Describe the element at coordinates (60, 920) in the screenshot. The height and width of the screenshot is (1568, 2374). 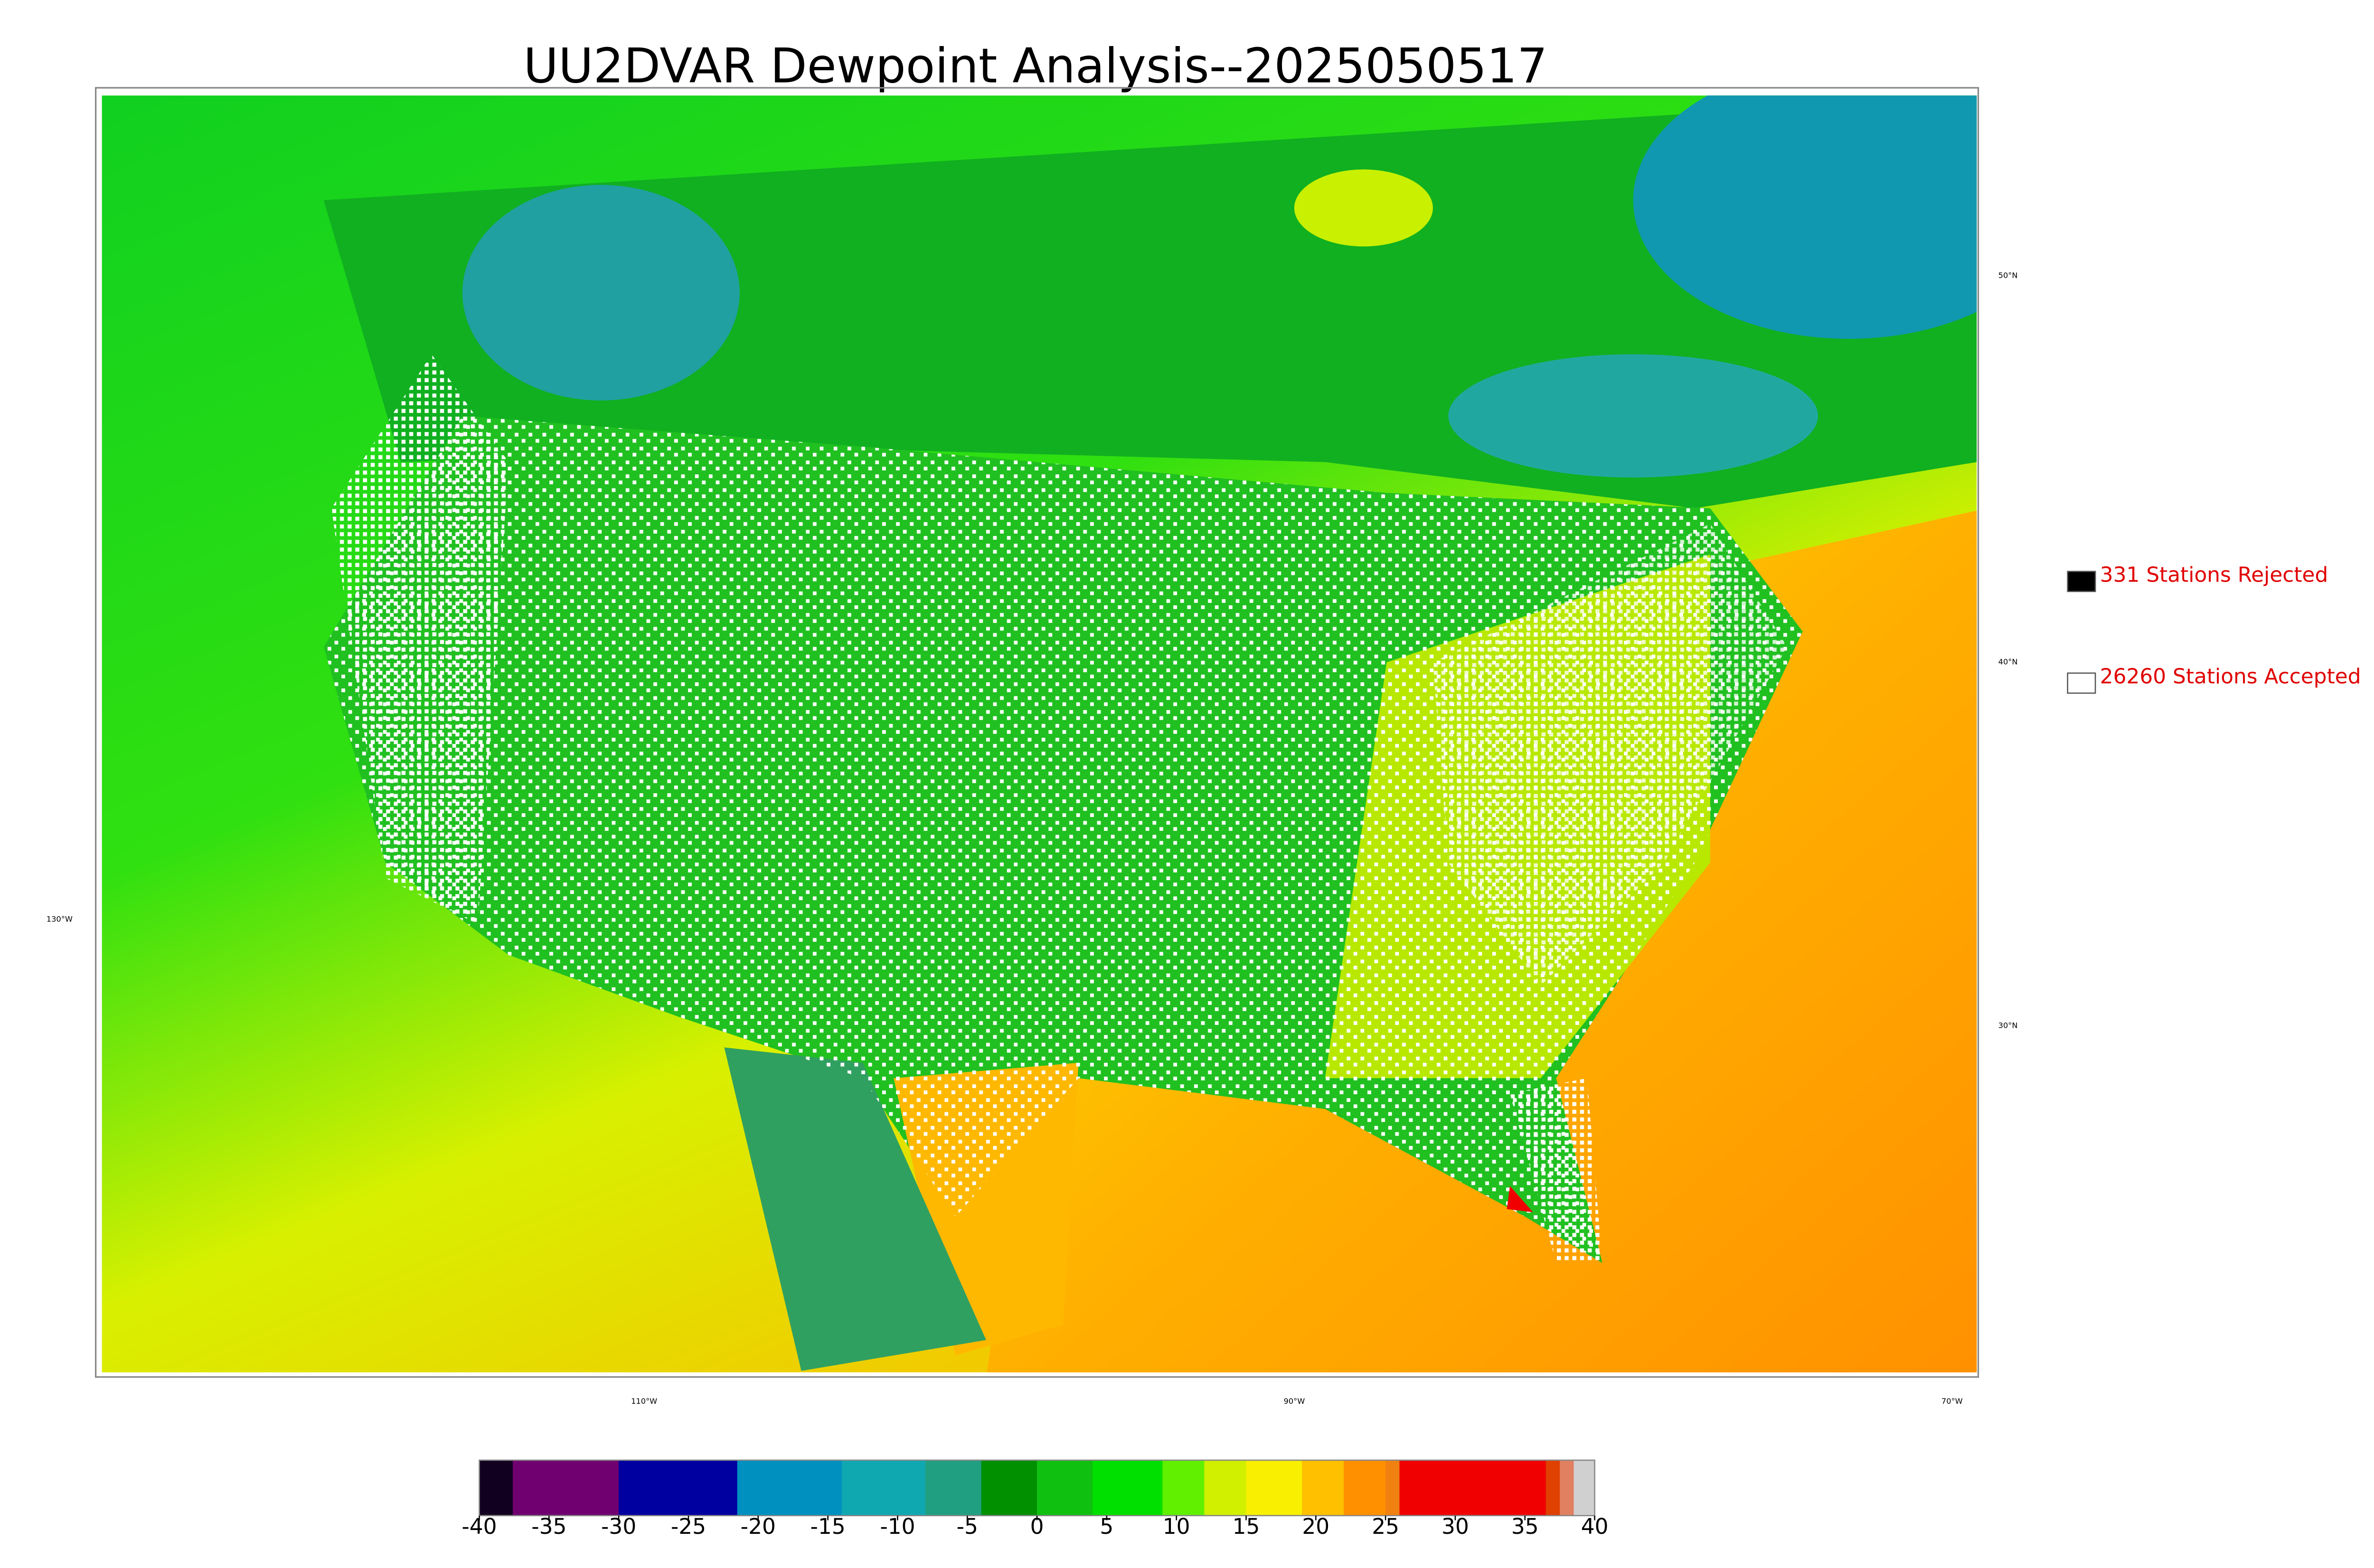
I see `lon-label: 130°W` at that location.